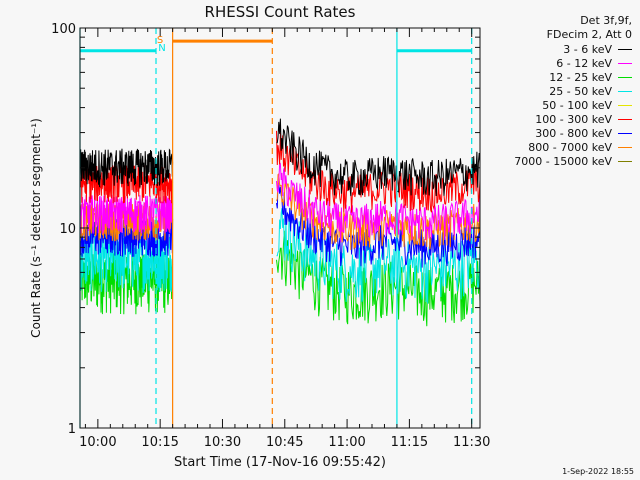  I want to click on legend-label: 100 - 300 keV, so click(573, 119).